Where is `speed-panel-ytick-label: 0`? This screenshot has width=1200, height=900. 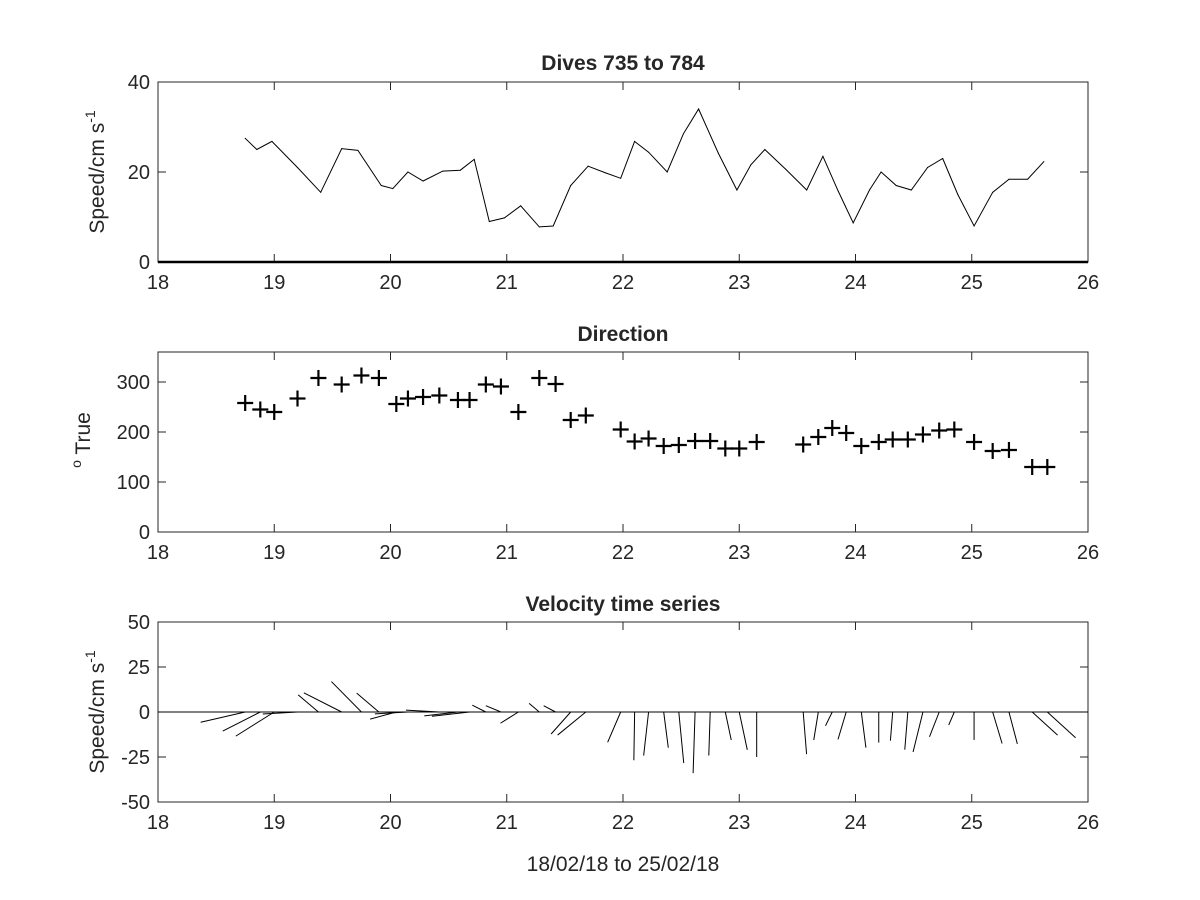 speed-panel-ytick-label: 0 is located at coordinates (144, 263).